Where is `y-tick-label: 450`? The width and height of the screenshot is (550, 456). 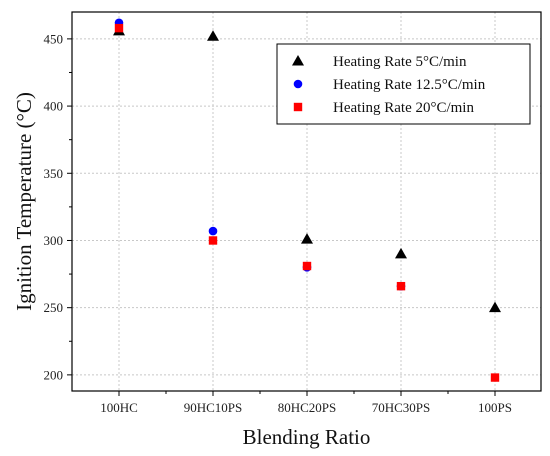
y-tick-label: 450 is located at coordinates (54, 38).